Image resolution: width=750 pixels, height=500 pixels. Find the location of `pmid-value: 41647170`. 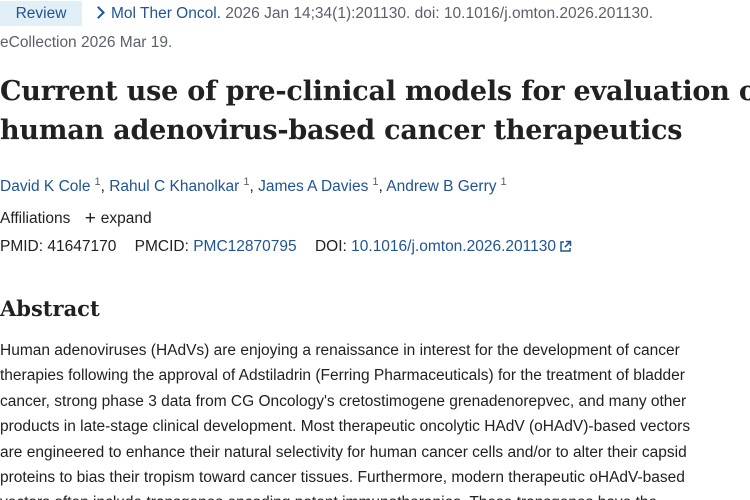

pmid-value: 41647170 is located at coordinates (82, 246).